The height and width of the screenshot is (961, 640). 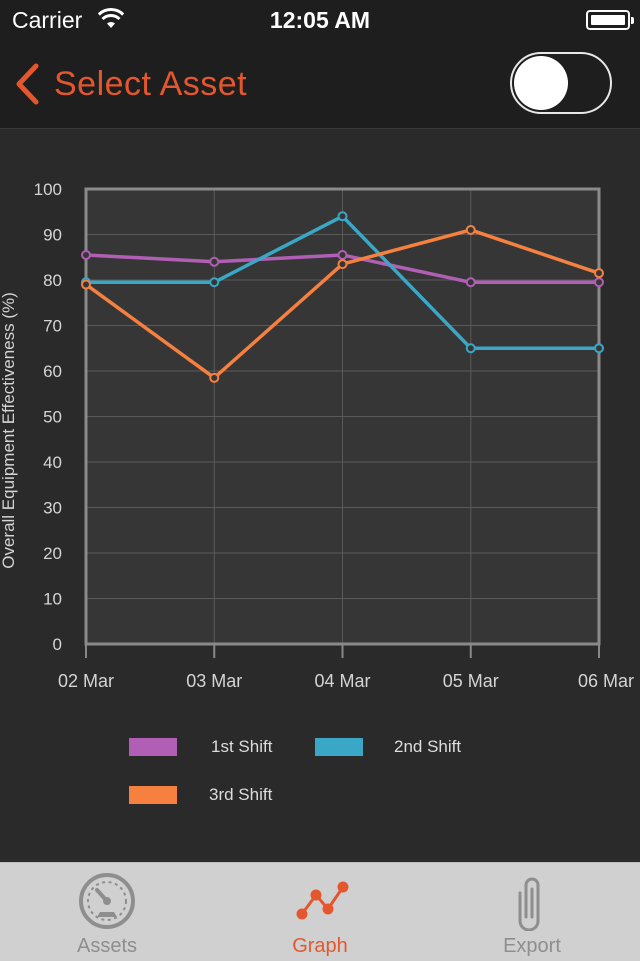 I want to click on back-button-label: Select Asset, so click(x=151, y=83).